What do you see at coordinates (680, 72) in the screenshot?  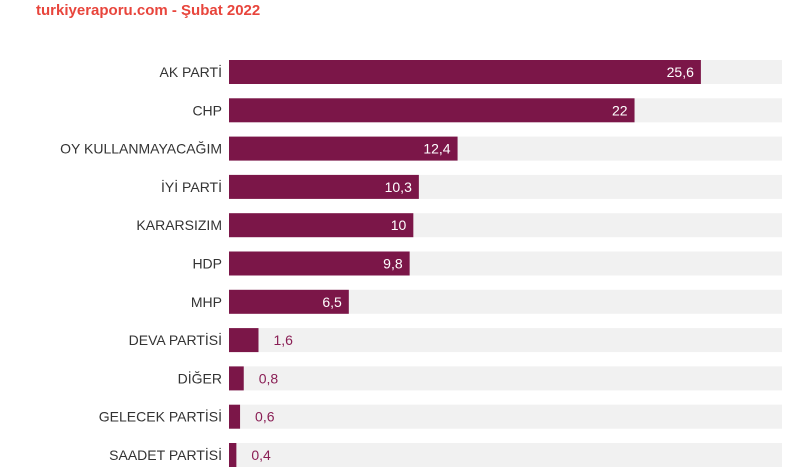 I see `value-label: 25,6` at bounding box center [680, 72].